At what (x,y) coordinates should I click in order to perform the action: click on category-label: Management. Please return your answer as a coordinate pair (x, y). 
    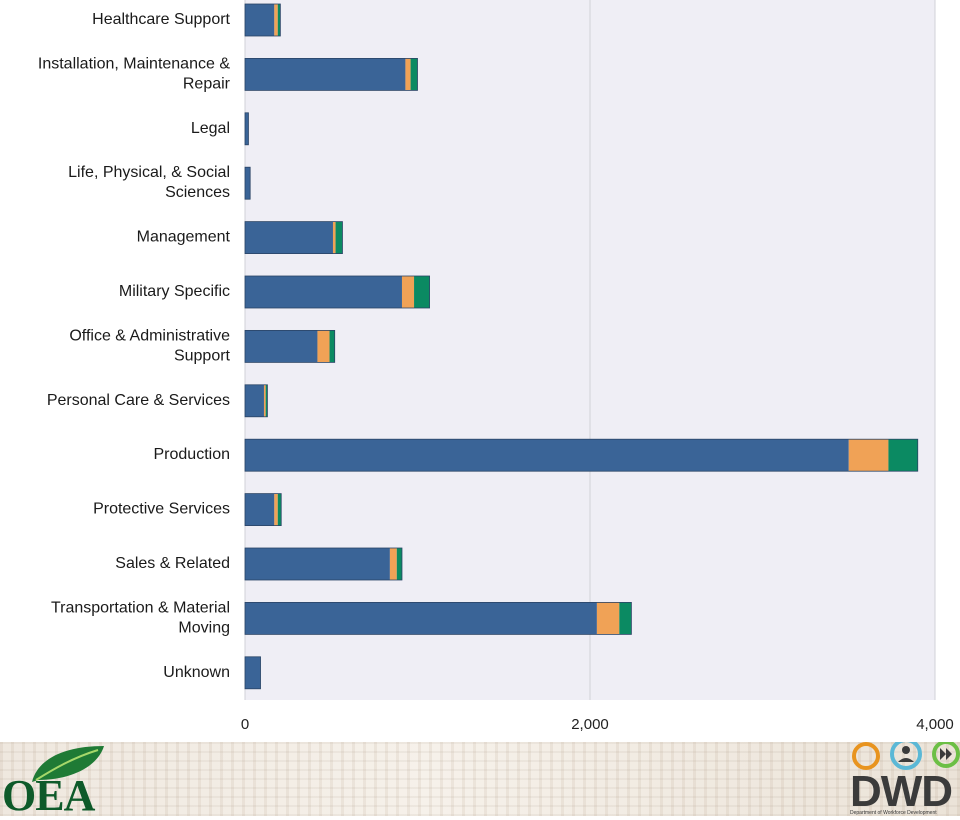
    Looking at the image, I should click on (184, 237).